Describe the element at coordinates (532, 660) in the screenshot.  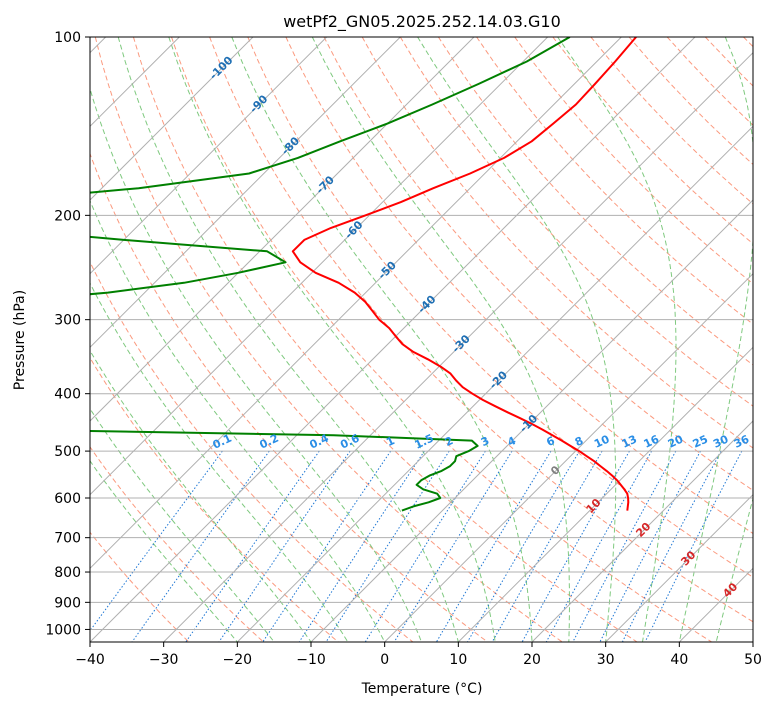
I see `x-tick-label: 20` at that location.